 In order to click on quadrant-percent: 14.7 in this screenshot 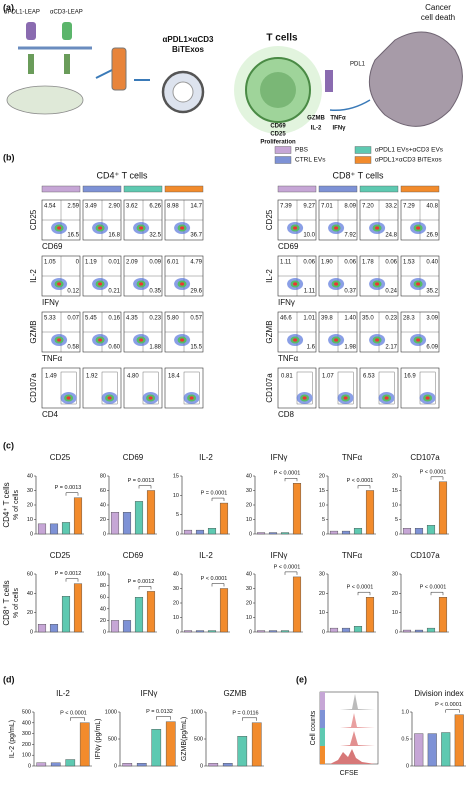, I will do `click(196, 207)`.